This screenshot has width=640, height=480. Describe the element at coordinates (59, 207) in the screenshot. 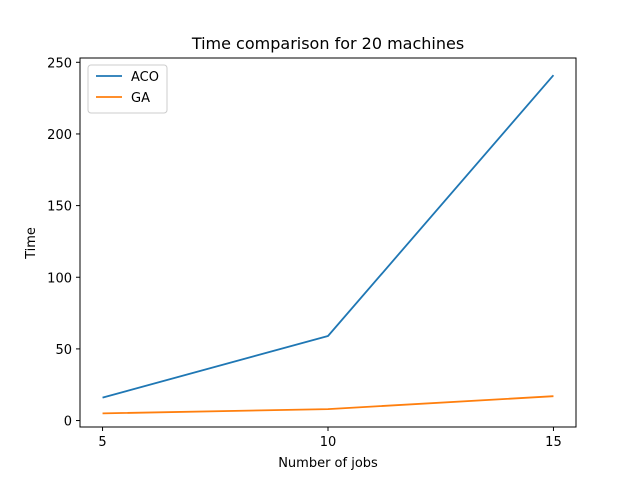

I see `y-tick-label: 150` at that location.